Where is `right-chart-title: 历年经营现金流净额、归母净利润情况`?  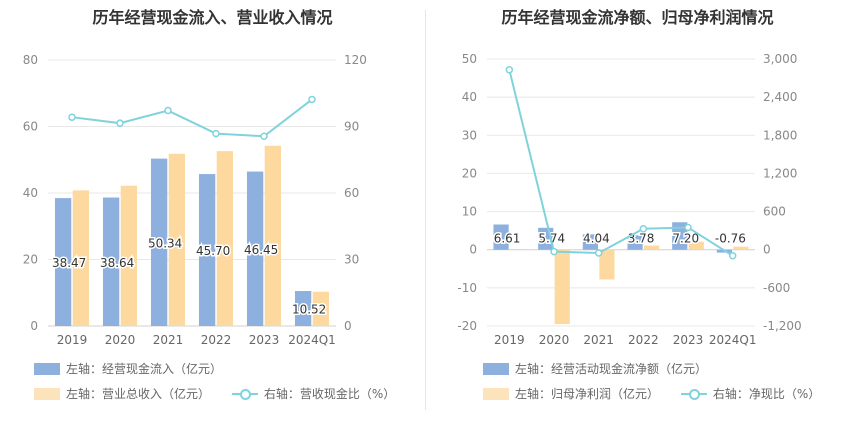 right-chart-title: 历年经营现金流净额、归母净利润情况 is located at coordinates (637, 17).